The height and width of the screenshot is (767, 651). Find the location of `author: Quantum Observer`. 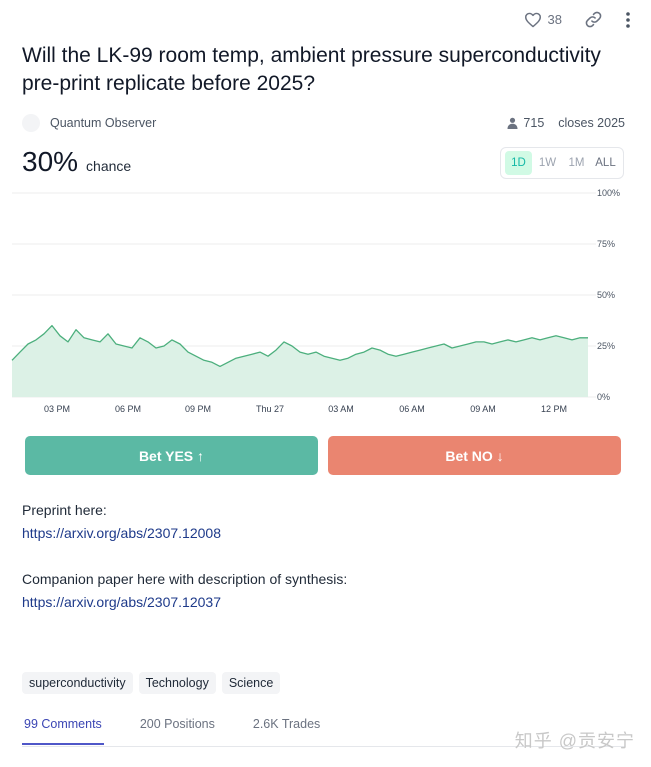

author: Quantum Observer is located at coordinates (89, 123).